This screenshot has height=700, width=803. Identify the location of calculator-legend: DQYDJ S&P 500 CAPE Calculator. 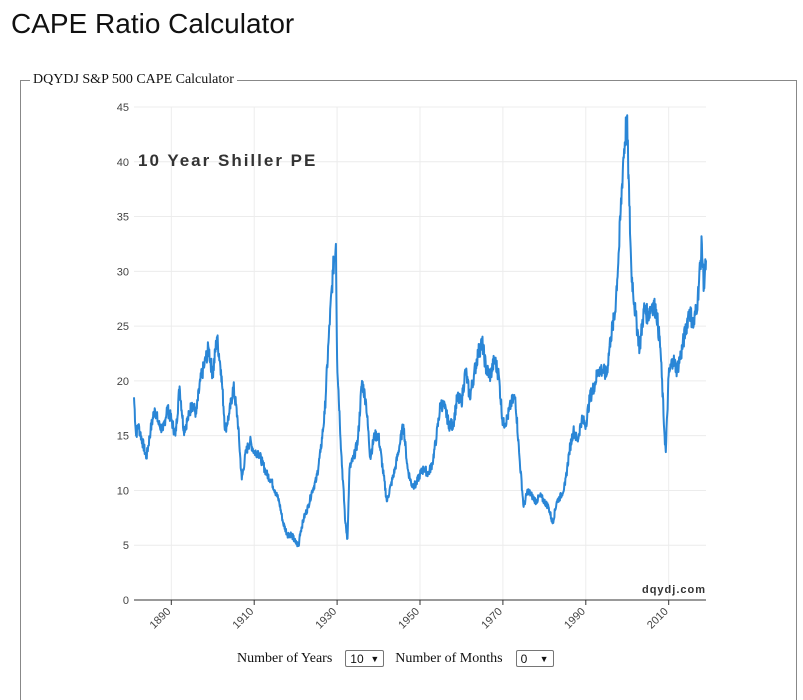
(133, 80).